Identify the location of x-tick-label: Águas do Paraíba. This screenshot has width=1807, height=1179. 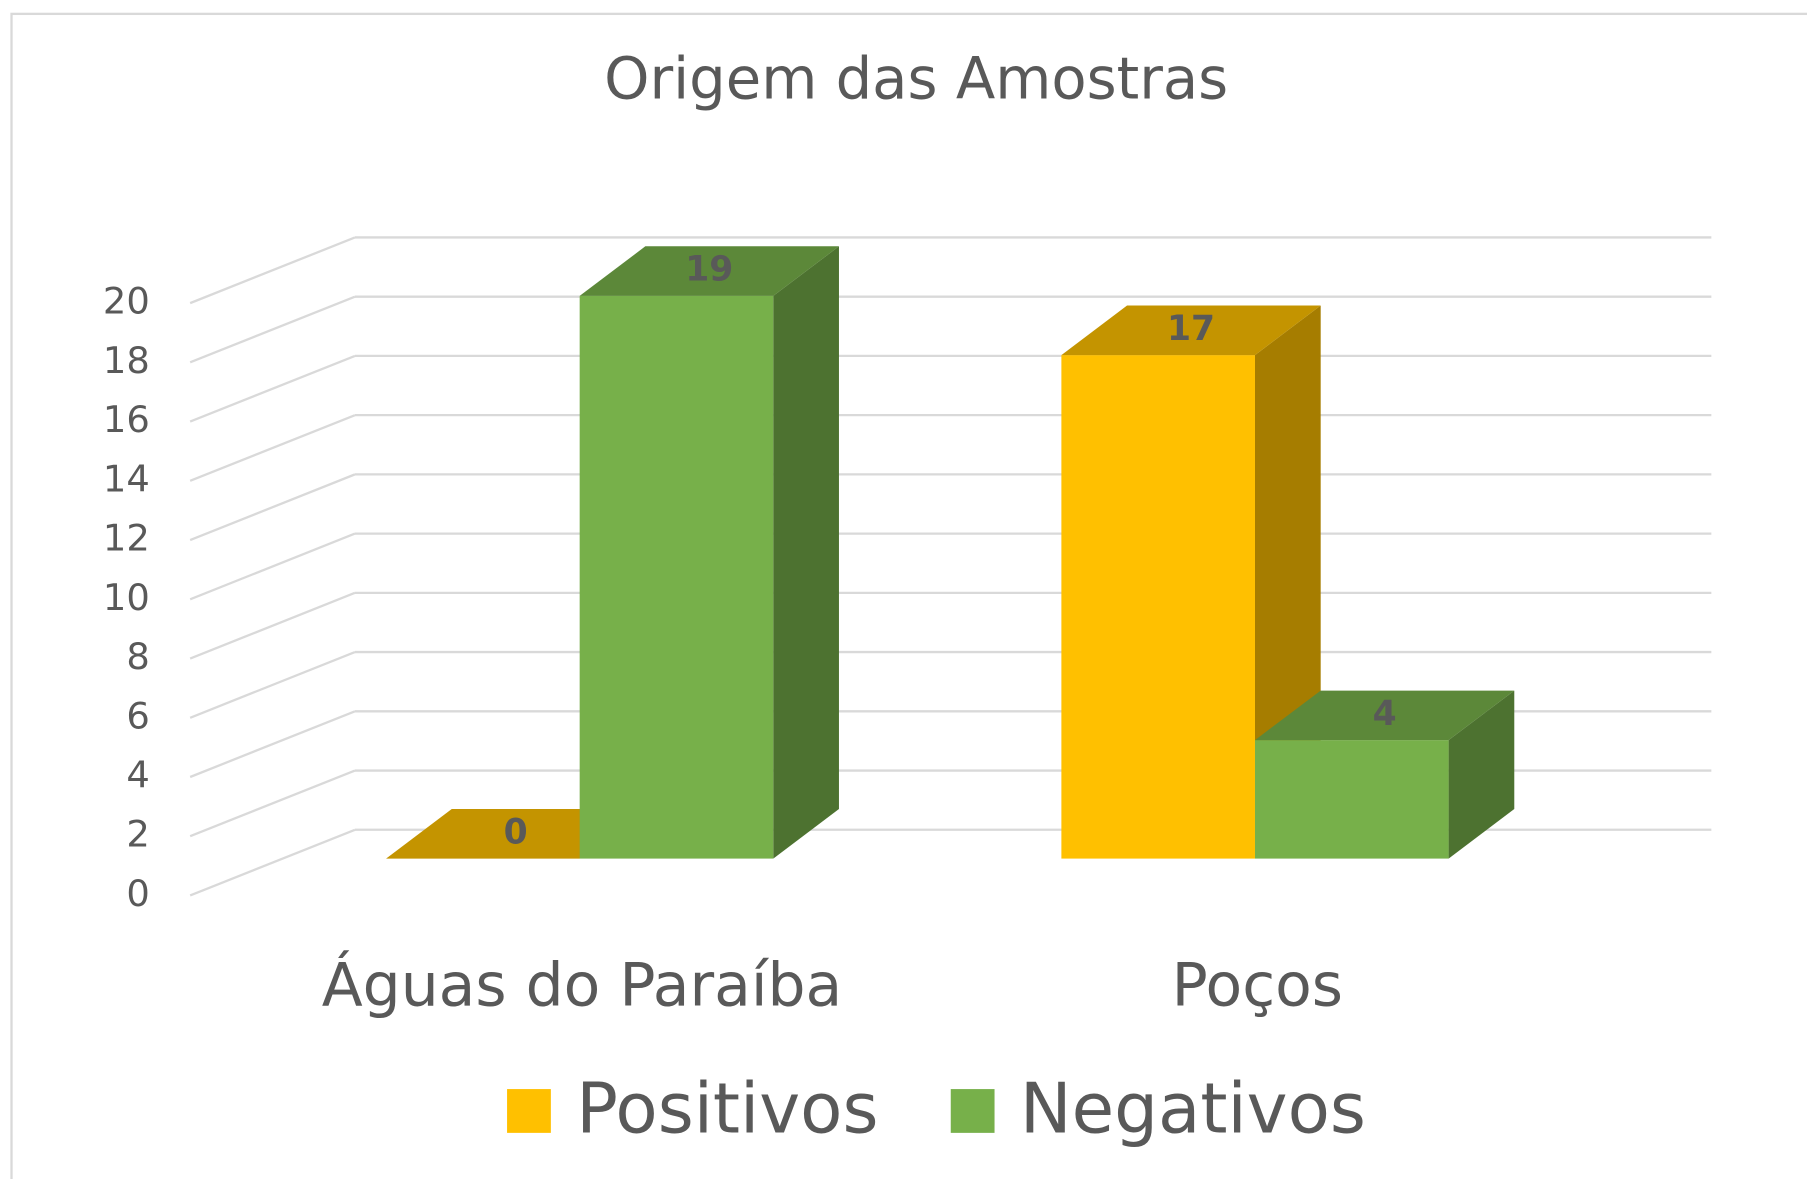
(582, 984).